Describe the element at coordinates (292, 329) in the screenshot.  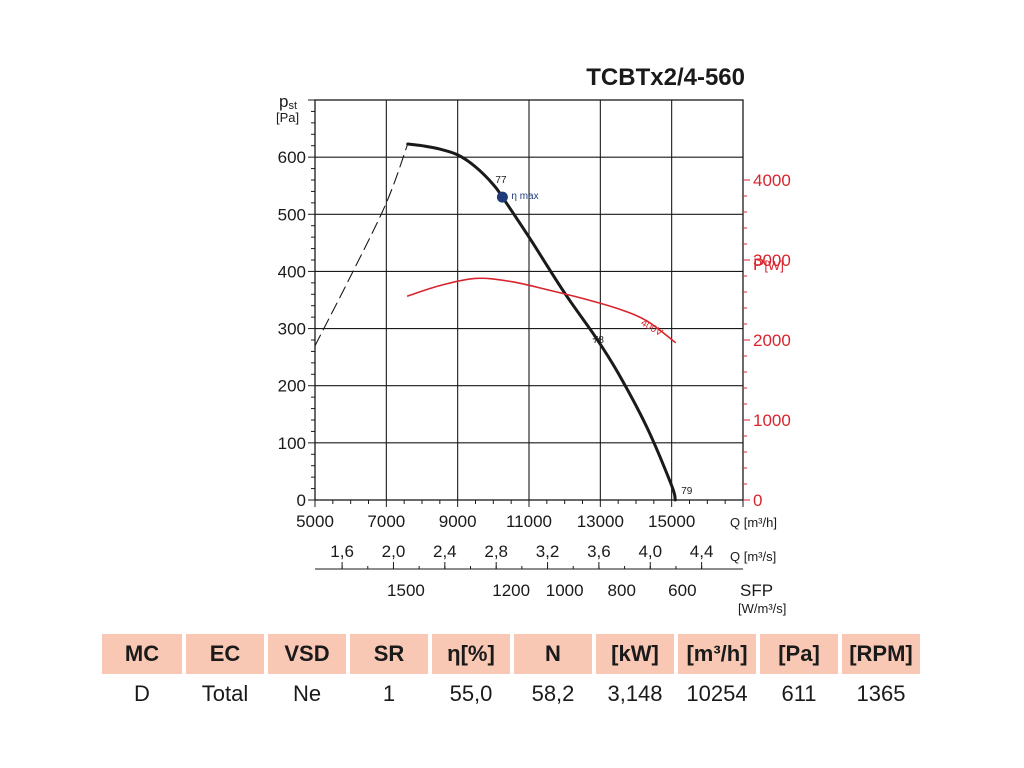
I see `y-tick-label: 300` at that location.